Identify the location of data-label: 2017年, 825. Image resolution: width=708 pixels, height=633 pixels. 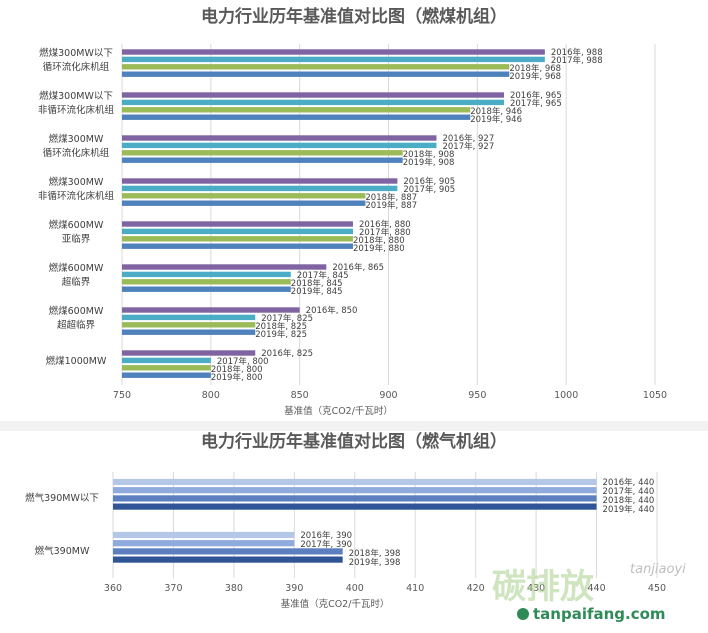
(287, 318).